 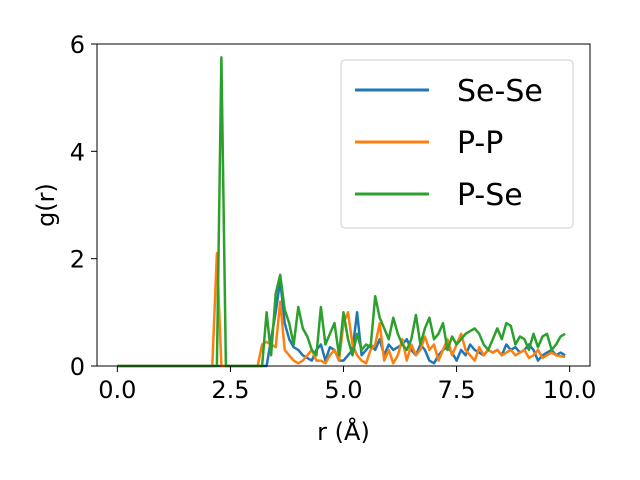 I want to click on y-tick-label: 2, so click(x=77, y=260).